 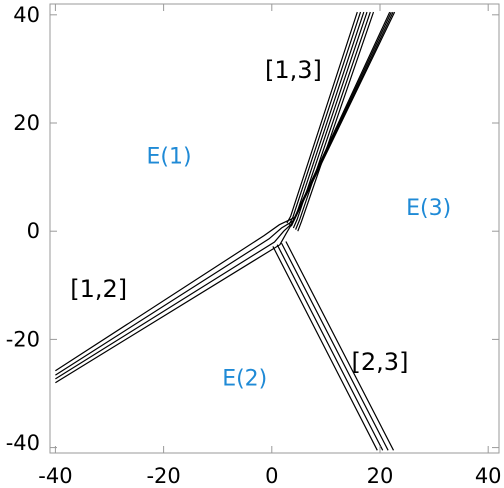 I want to click on x-tick-label: -40, so click(x=55, y=476).